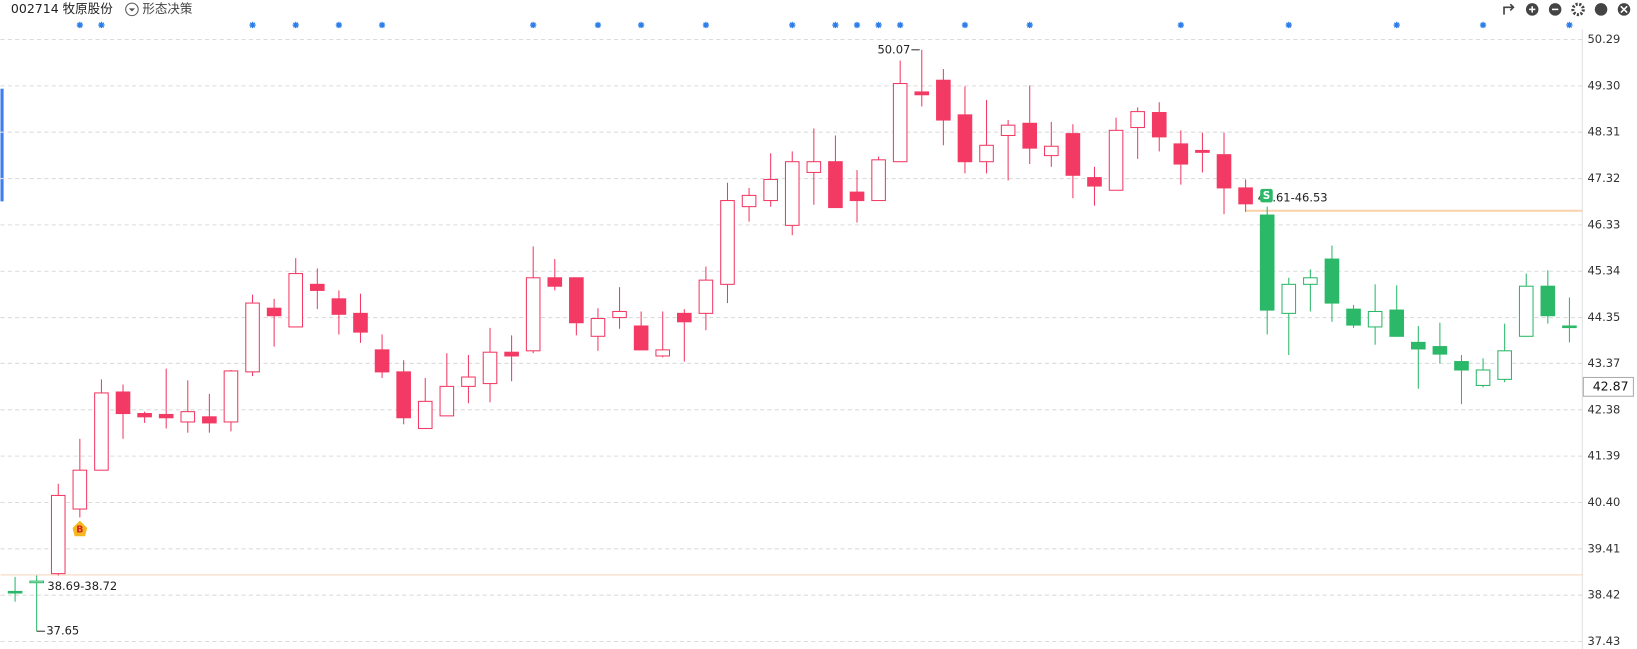 The image size is (1637, 649). What do you see at coordinates (1603, 641) in the screenshot?
I see `y-tick-label: 37.43` at bounding box center [1603, 641].